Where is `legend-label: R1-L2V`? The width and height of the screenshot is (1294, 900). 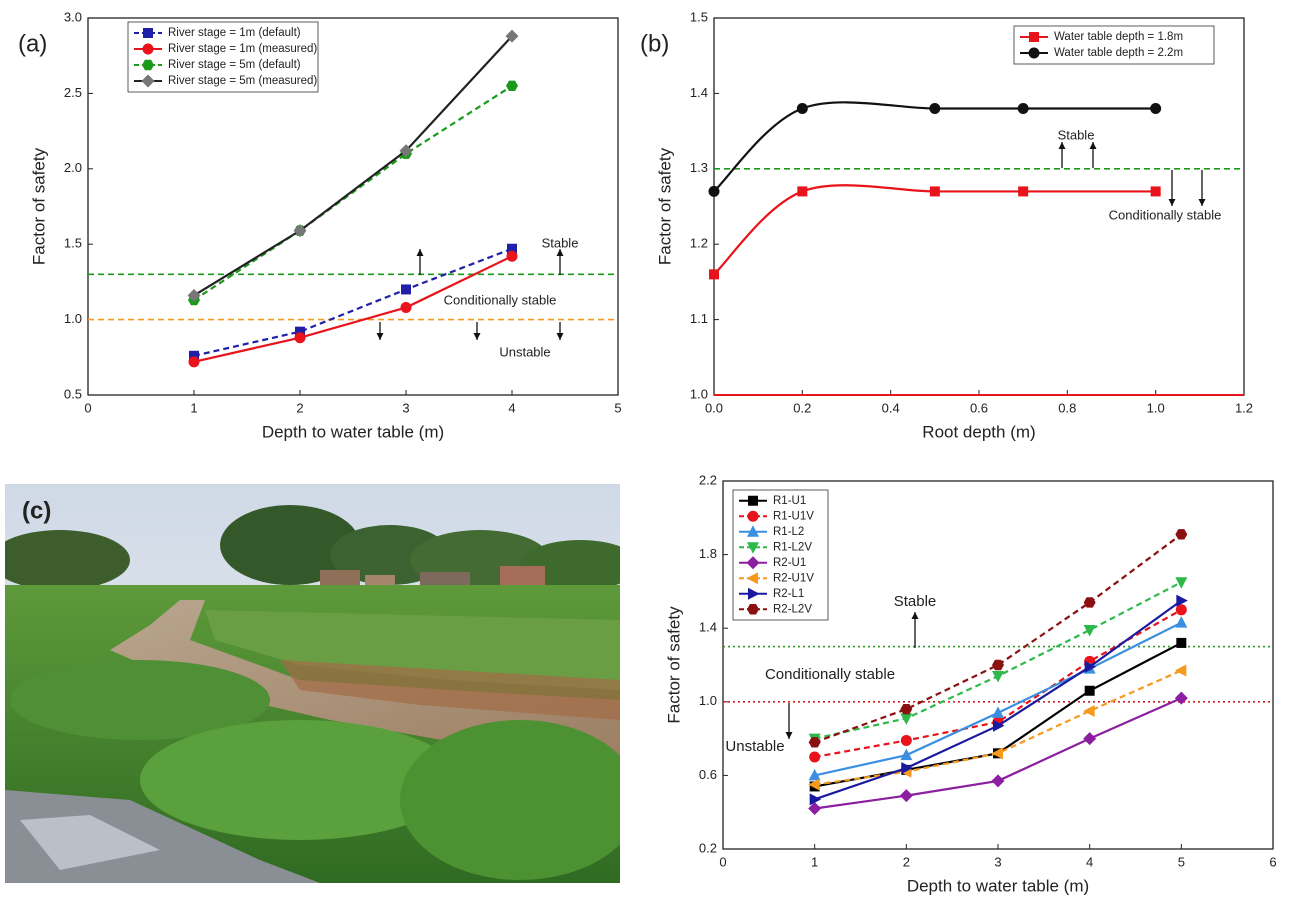 legend-label: R1-L2V is located at coordinates (792, 547).